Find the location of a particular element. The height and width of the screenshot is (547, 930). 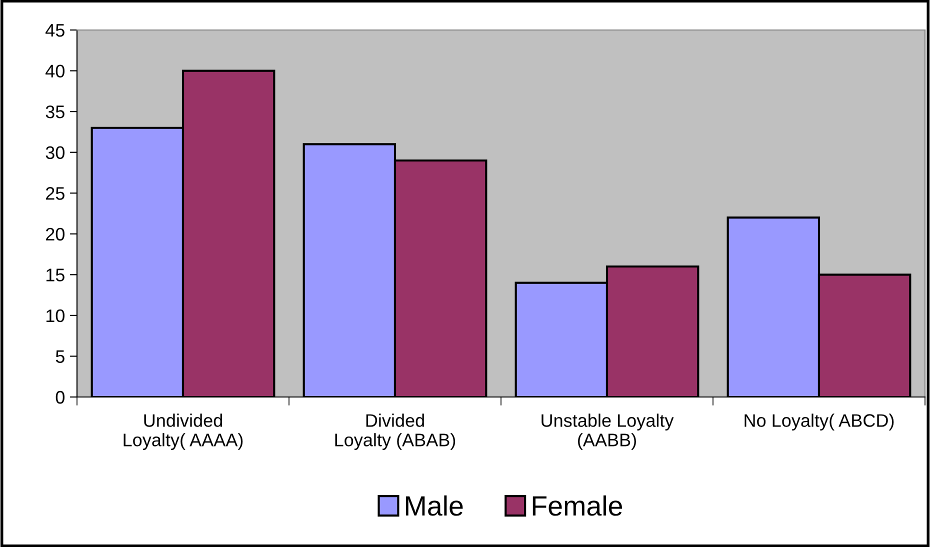

y-tick-label: 30 is located at coordinates (55, 153).